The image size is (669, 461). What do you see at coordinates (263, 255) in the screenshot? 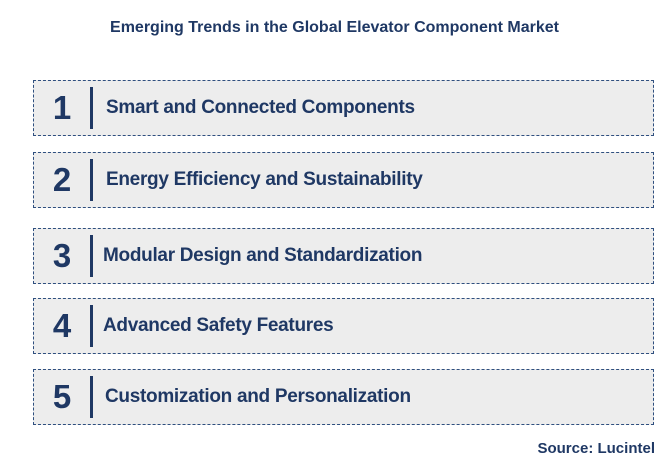
I see `trend-label: Modular Design and Standardization` at bounding box center [263, 255].